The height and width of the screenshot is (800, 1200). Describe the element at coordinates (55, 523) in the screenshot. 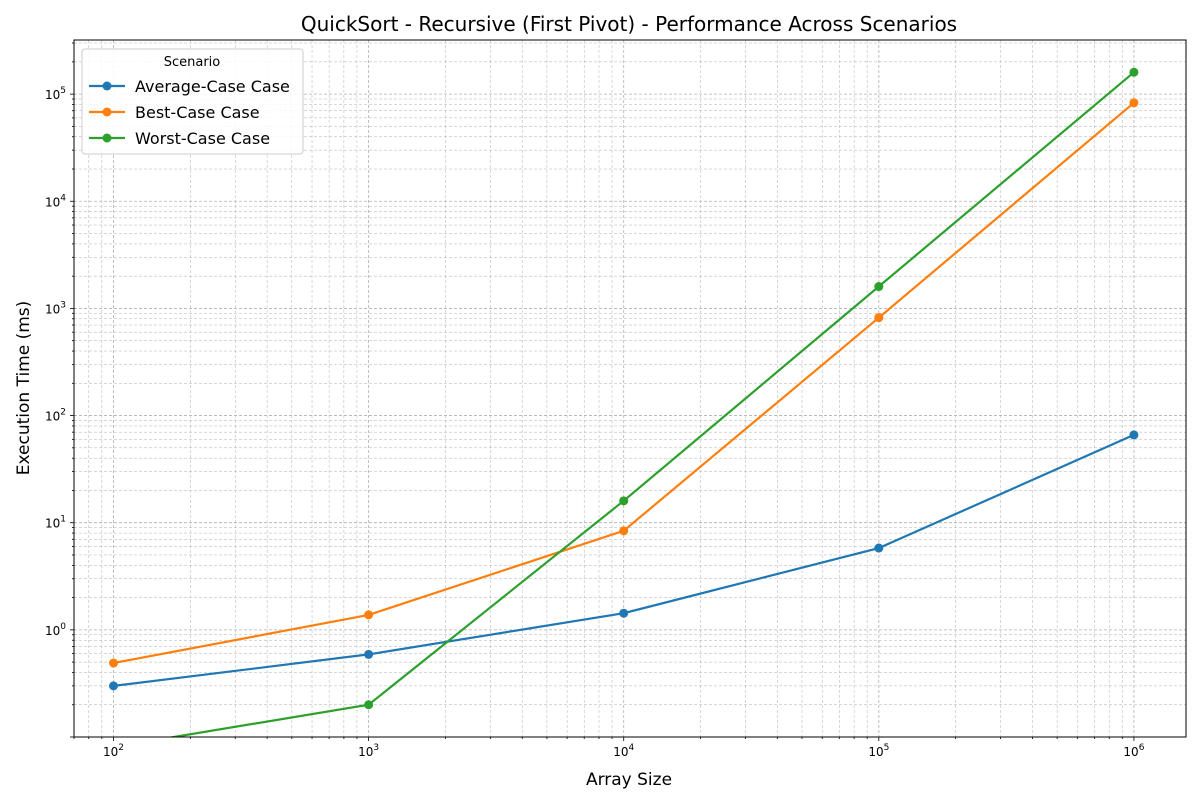

I see `y-tick-label: 10¹` at that location.